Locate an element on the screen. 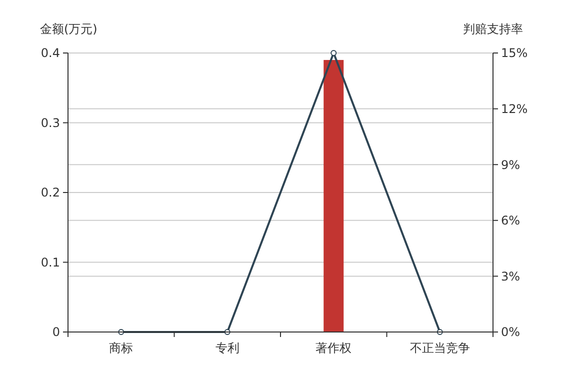 The width and height of the screenshot is (576, 374). y2-tick-label: 12% is located at coordinates (514, 109).